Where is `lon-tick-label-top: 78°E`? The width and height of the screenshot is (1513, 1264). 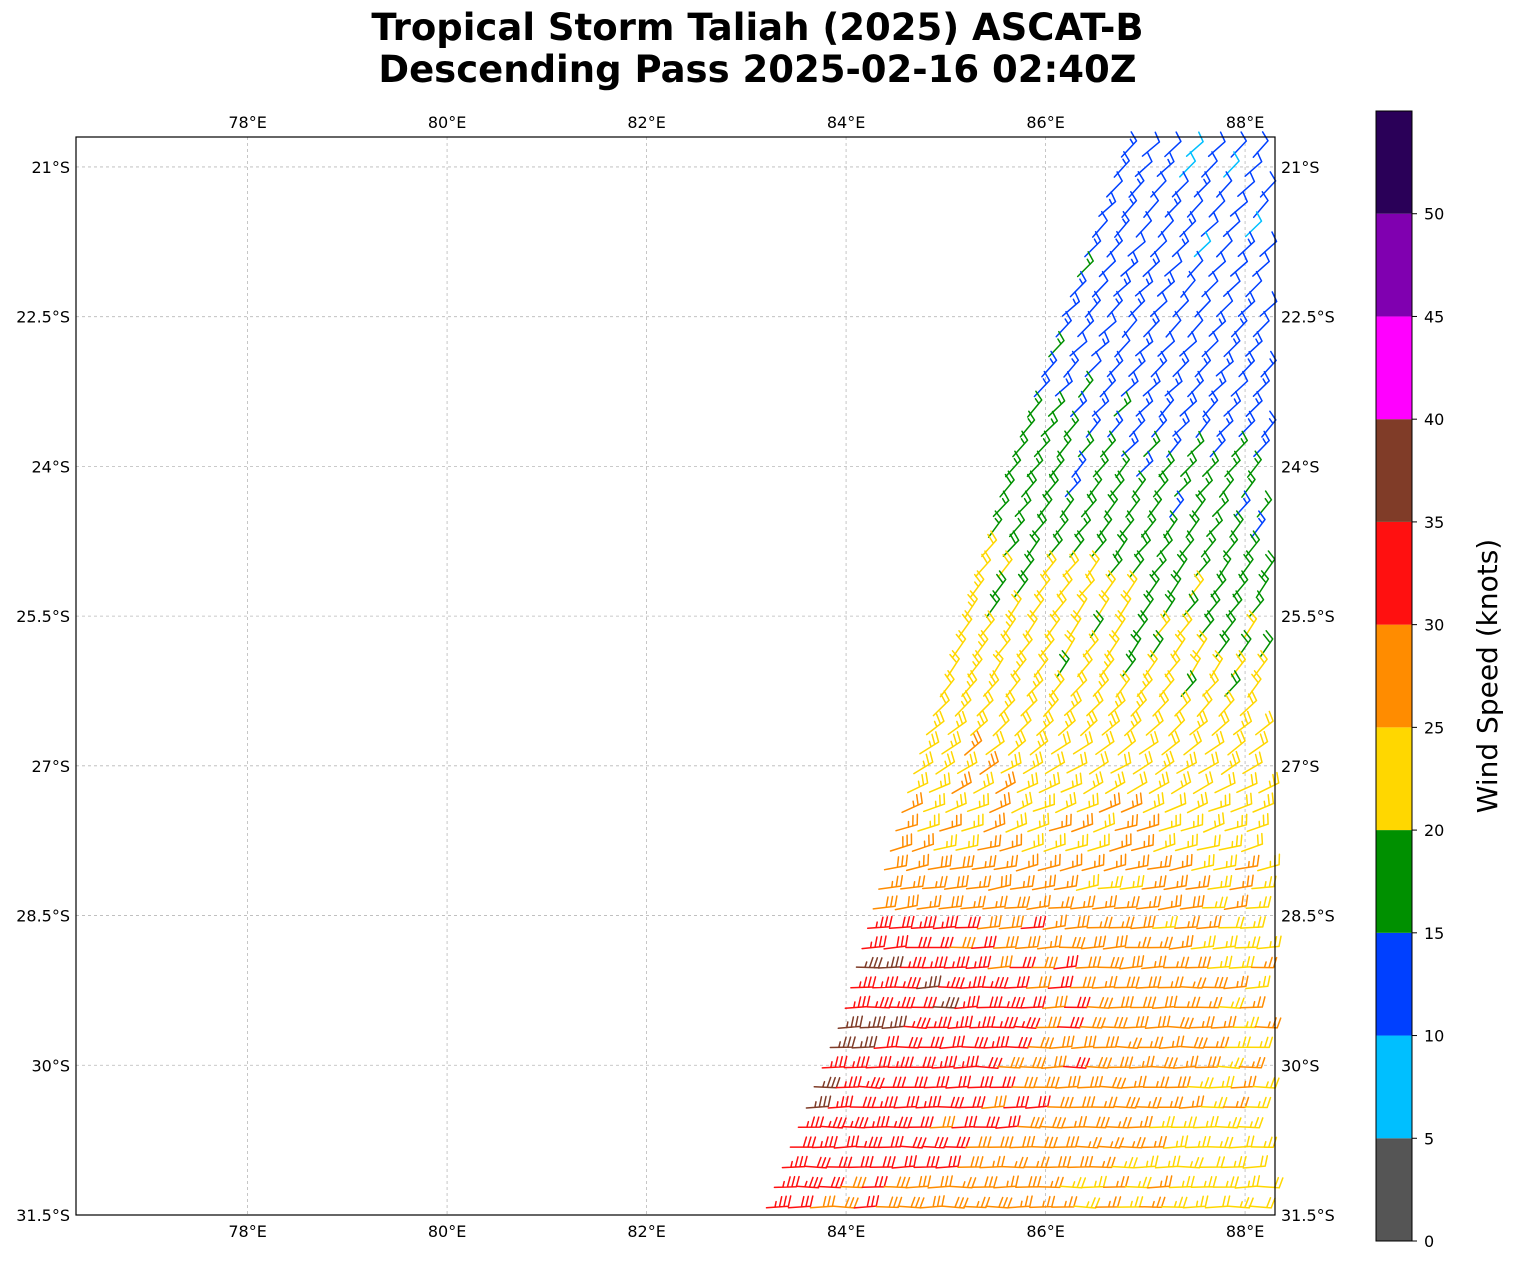 lon-tick-label-top: 78°E is located at coordinates (247, 122).